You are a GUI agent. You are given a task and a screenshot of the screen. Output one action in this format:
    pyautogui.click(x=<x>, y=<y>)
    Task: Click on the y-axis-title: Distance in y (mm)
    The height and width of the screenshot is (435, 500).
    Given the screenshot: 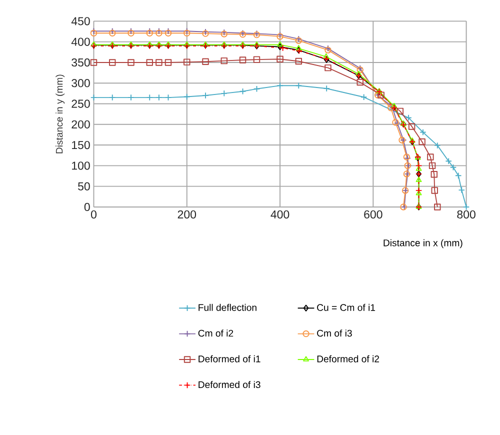 What is the action you would take?
    pyautogui.click(x=60, y=114)
    